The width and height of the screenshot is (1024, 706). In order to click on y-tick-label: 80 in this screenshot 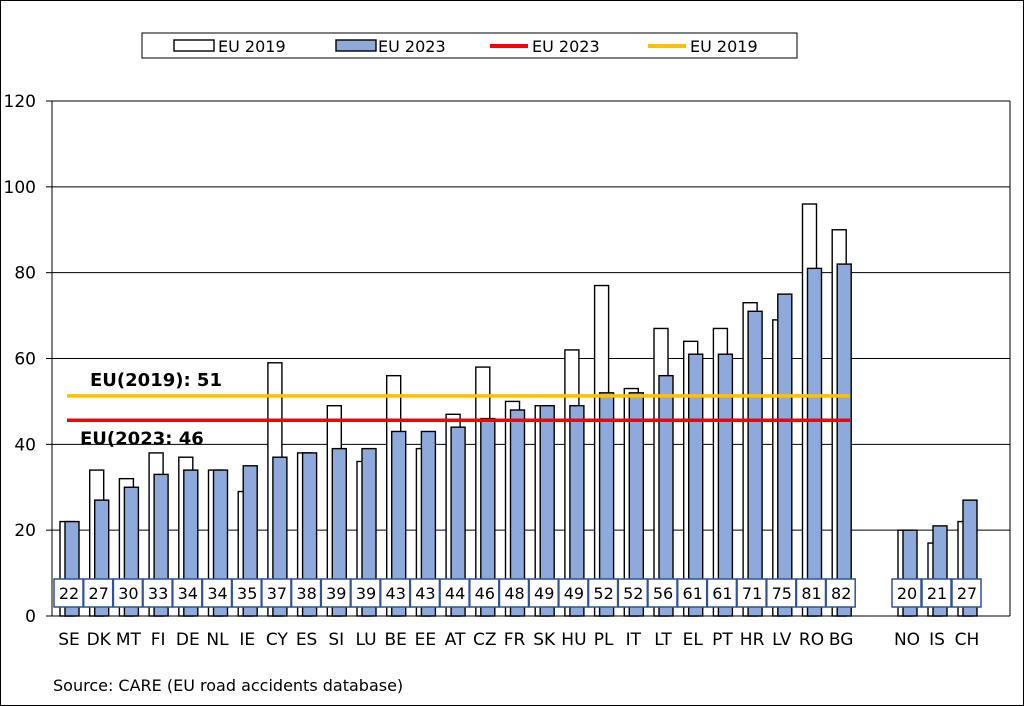, I will do `click(25, 274)`.